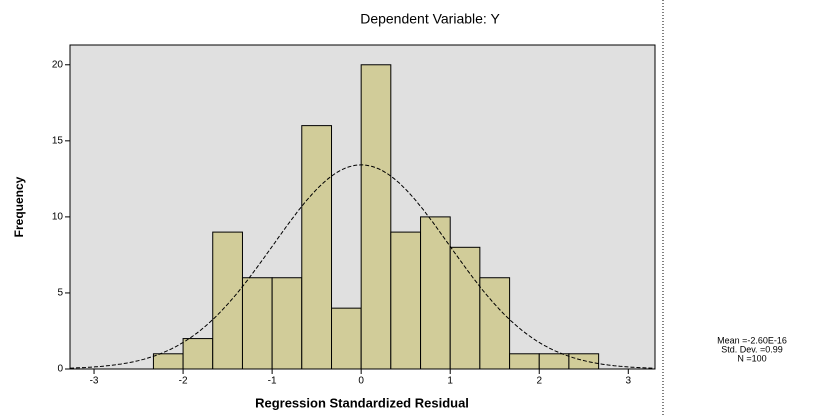 This screenshot has height=417, width=825. What do you see at coordinates (430, 19) in the screenshot?
I see `chart-title: Dependent Variable: Y` at bounding box center [430, 19].